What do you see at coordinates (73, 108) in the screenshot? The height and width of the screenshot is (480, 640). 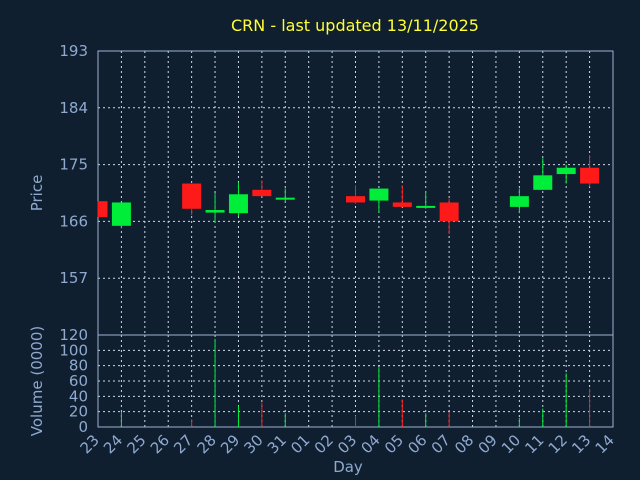 I see `price-tick-label: 184` at bounding box center [73, 108].